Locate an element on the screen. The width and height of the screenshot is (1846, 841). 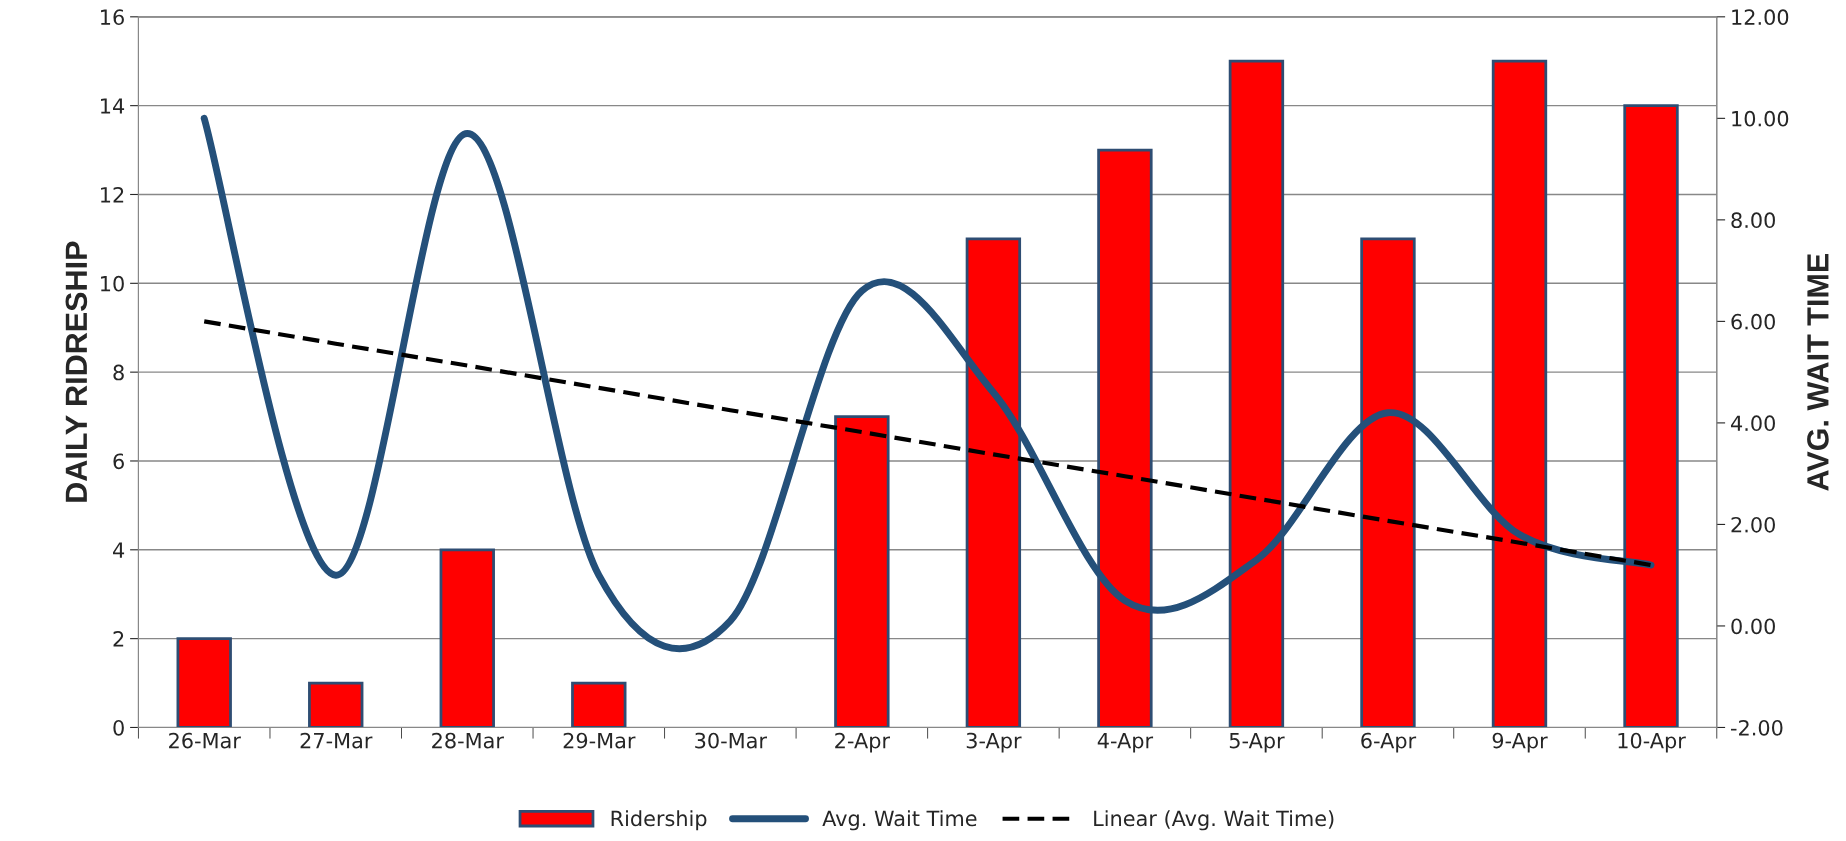
y2-tick-label: 8.00 is located at coordinates (1753, 220).